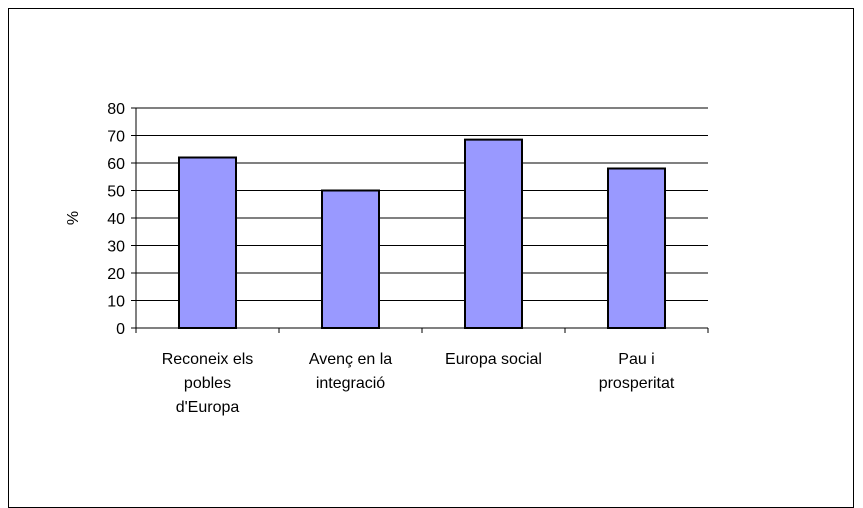  I want to click on y-tick-label: 10, so click(116, 302).